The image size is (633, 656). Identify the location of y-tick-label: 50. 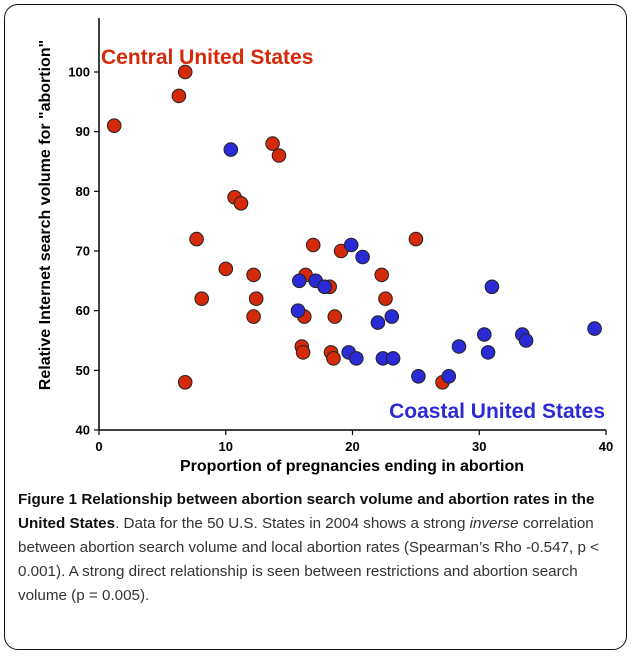
(83, 370).